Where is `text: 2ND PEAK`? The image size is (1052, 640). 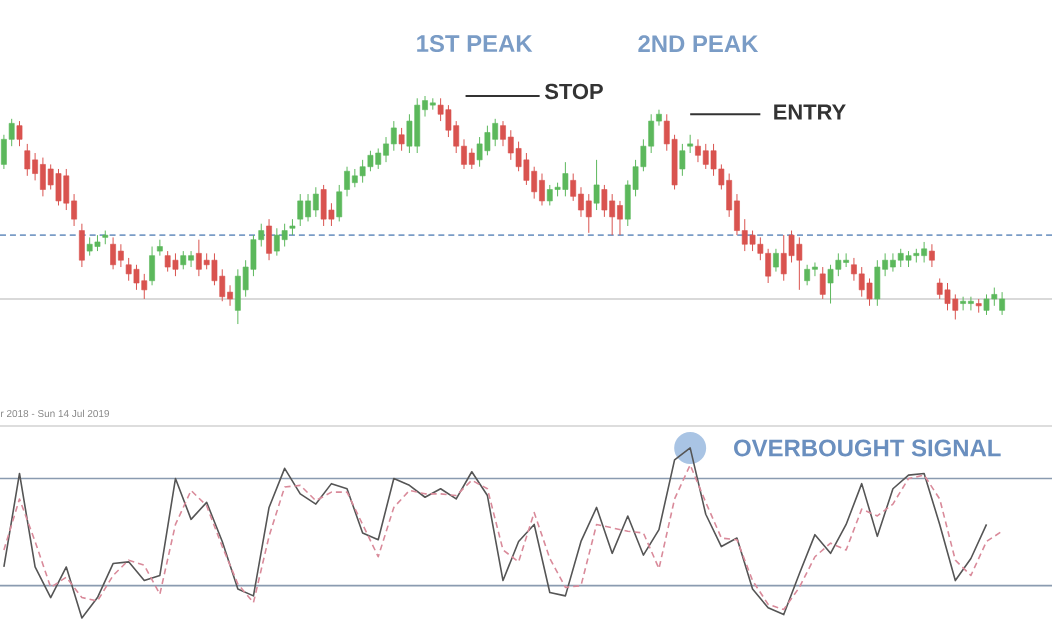
text: 2ND PEAK is located at coordinates (698, 43).